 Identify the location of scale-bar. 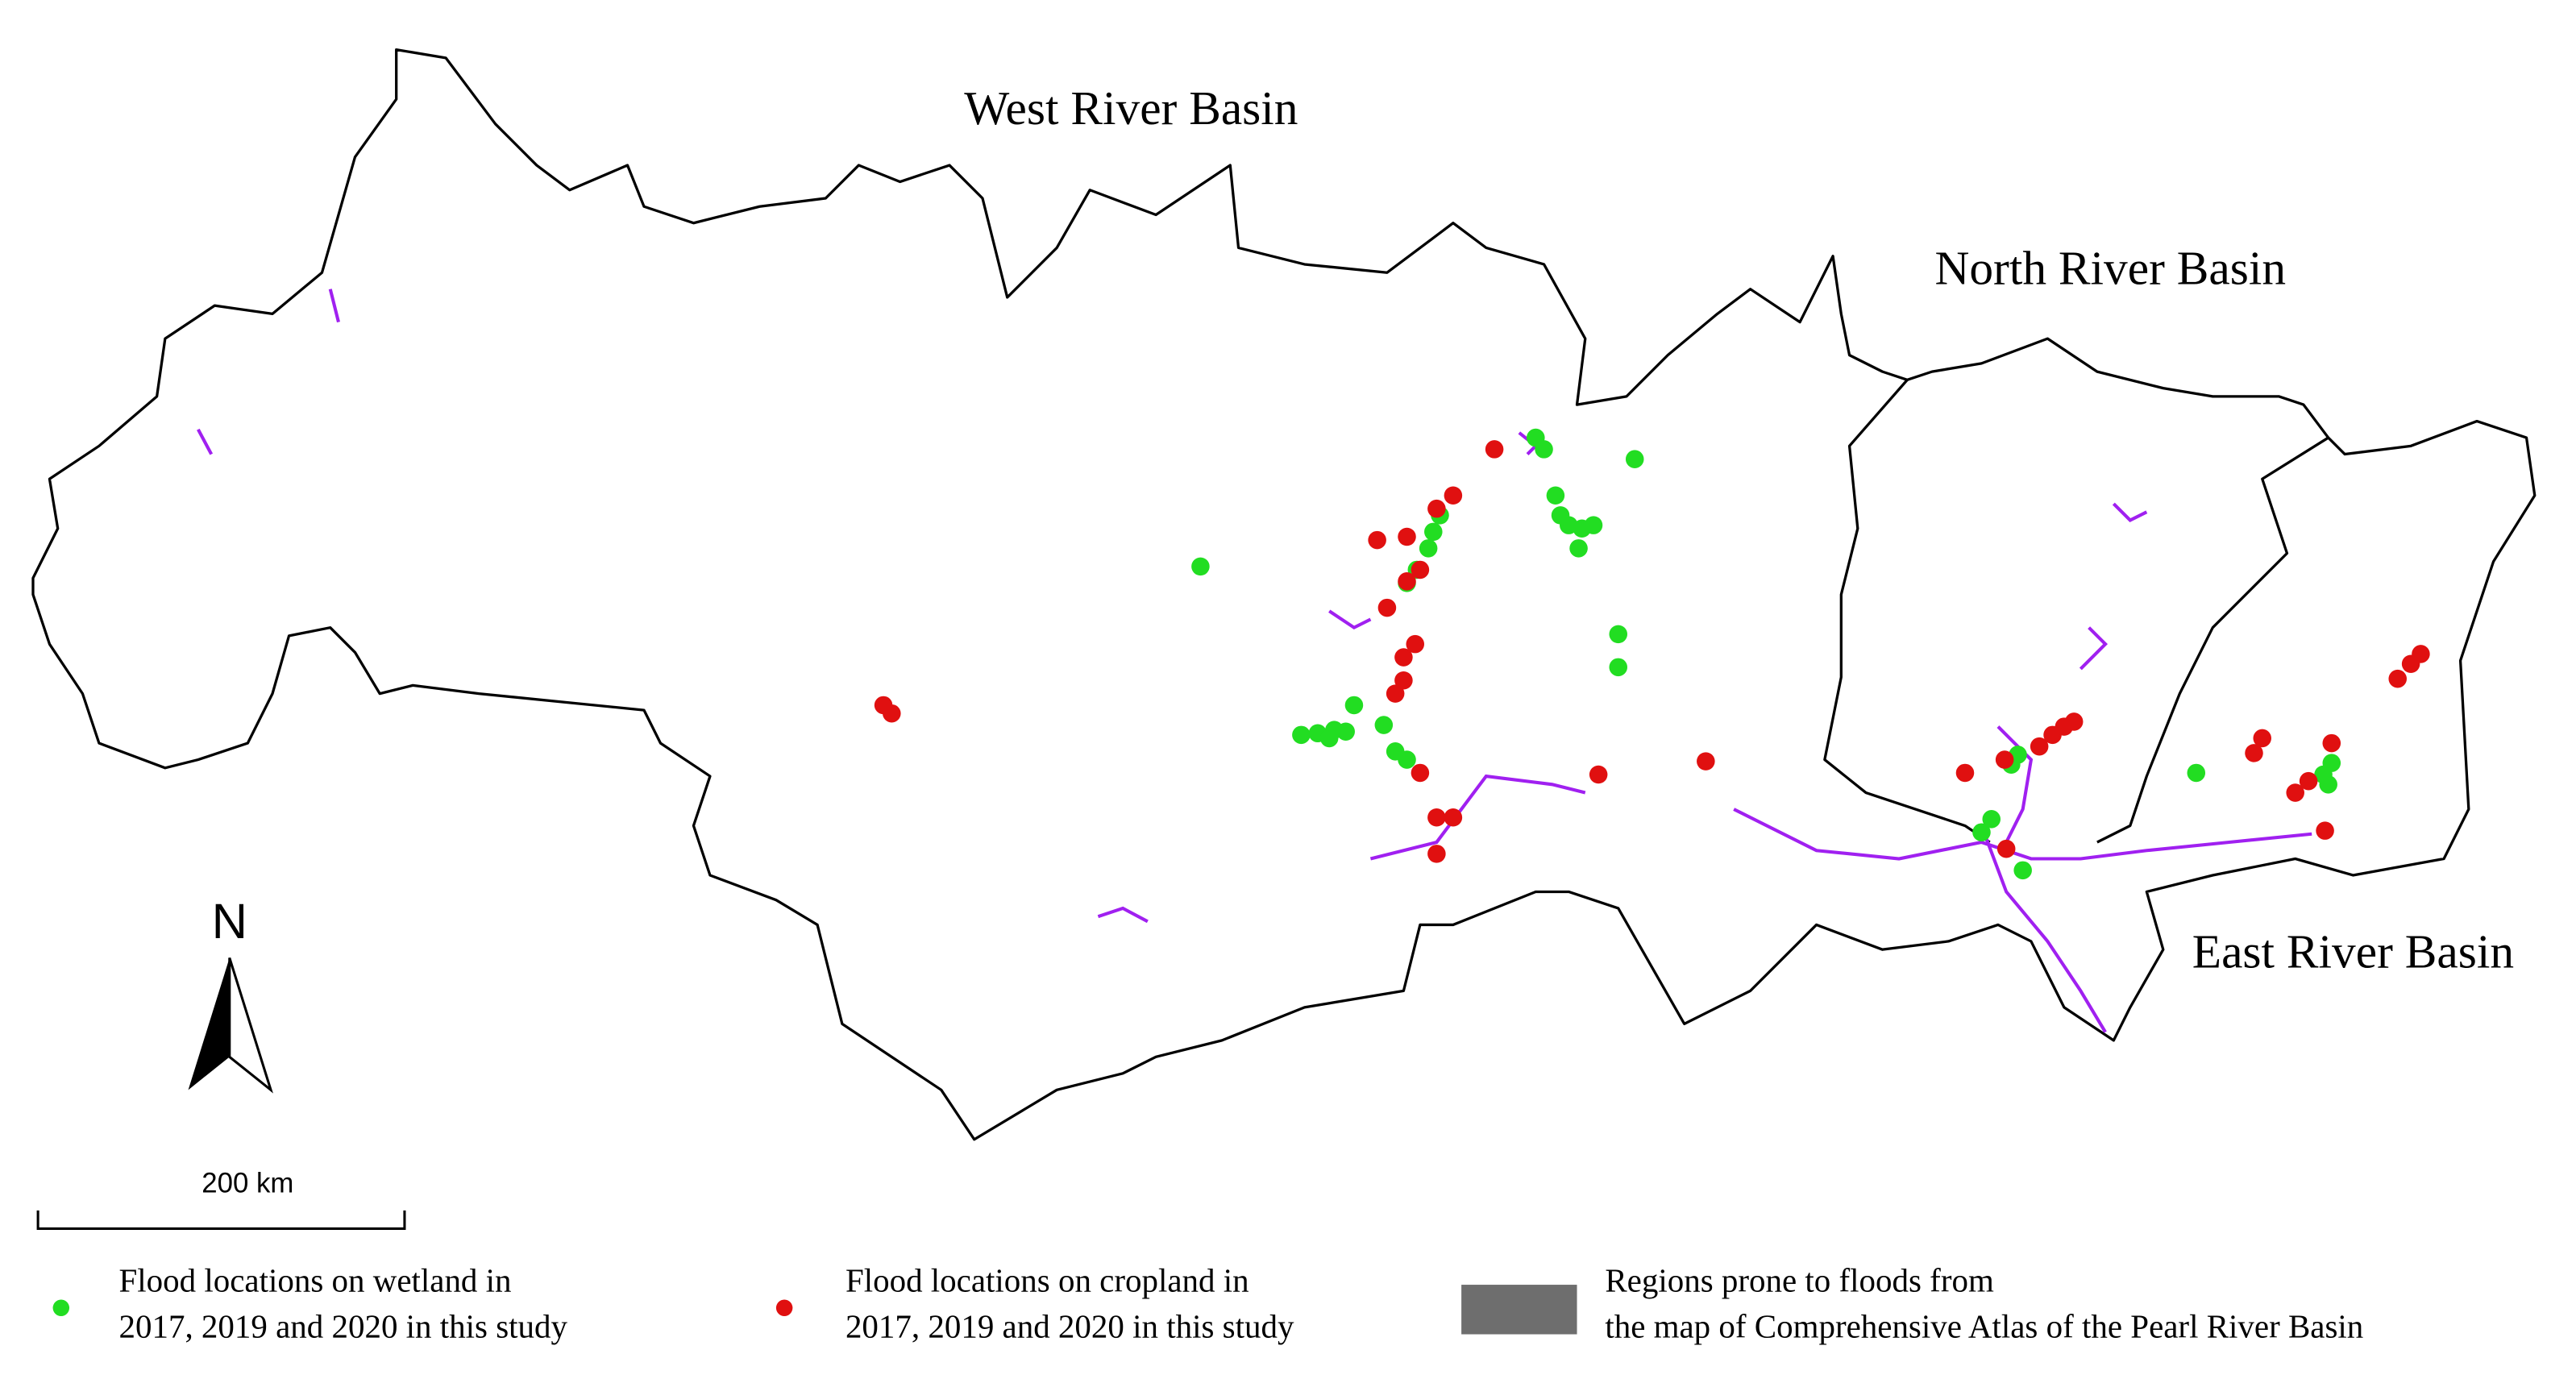
(221, 1220).